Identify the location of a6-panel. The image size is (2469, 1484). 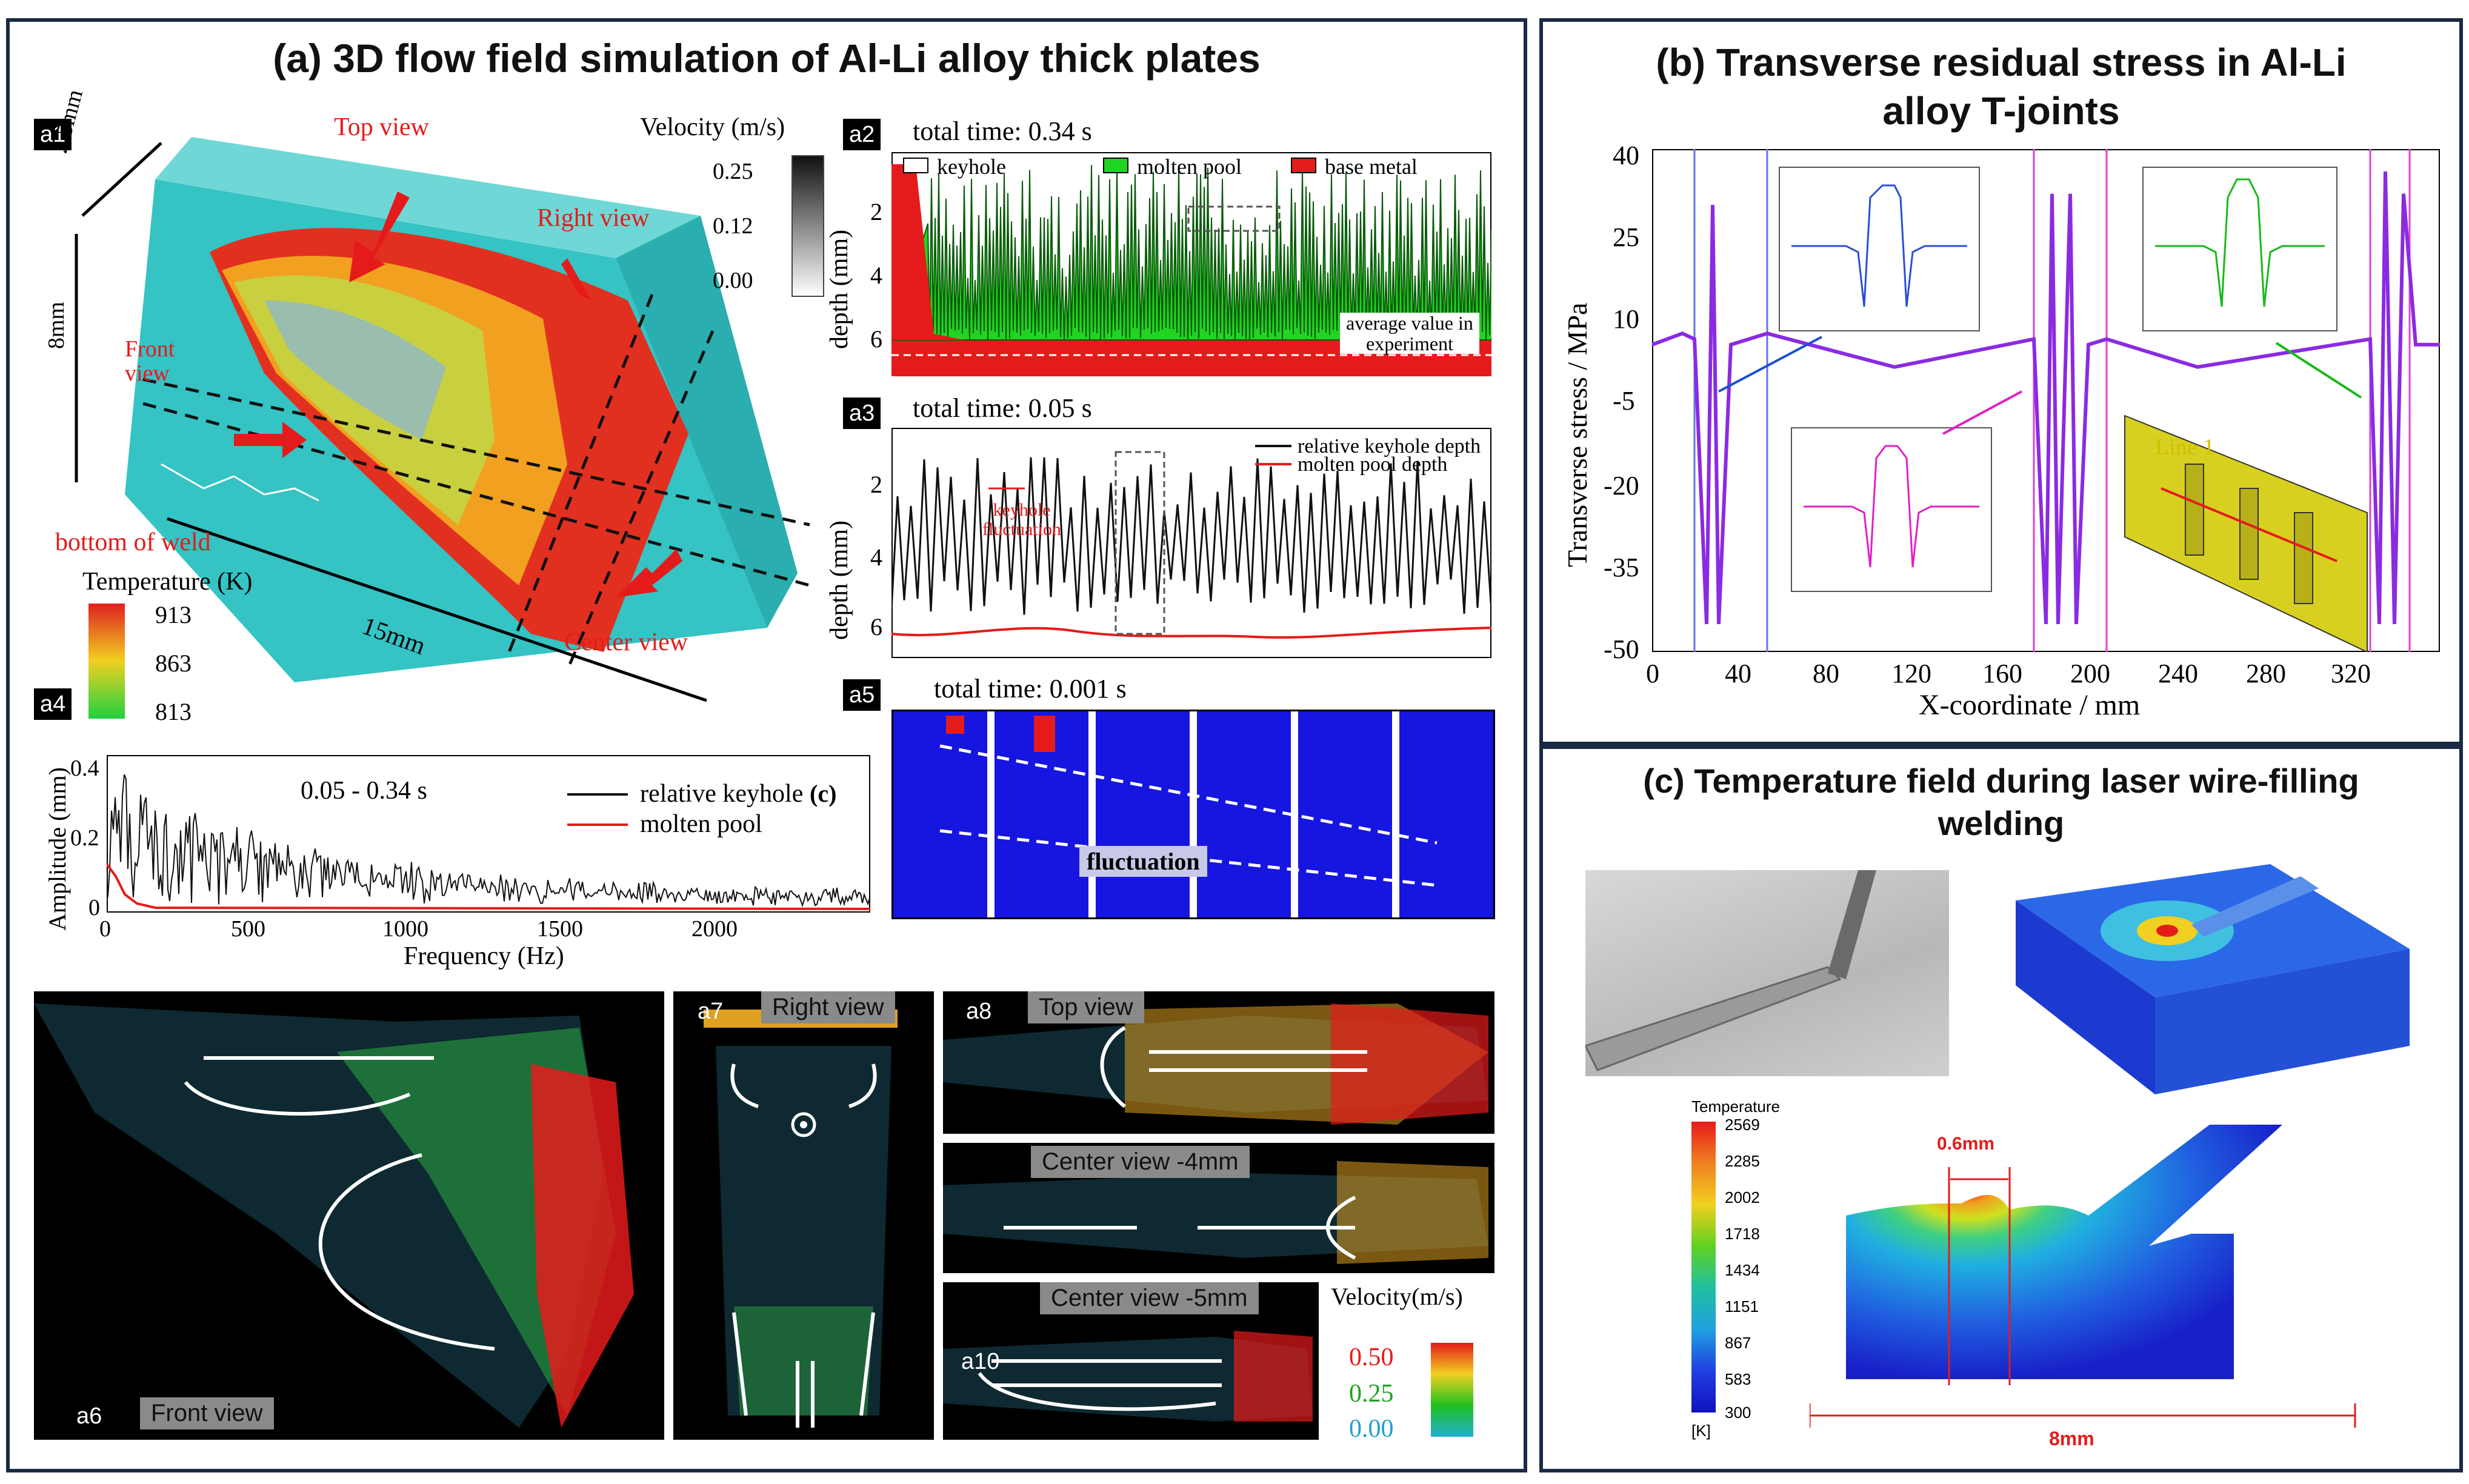
(349, 1215).